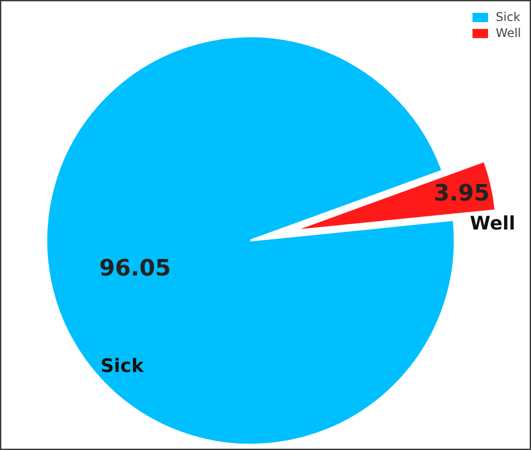 The image size is (531, 450). I want to click on legend-label: Well, so click(508, 33).